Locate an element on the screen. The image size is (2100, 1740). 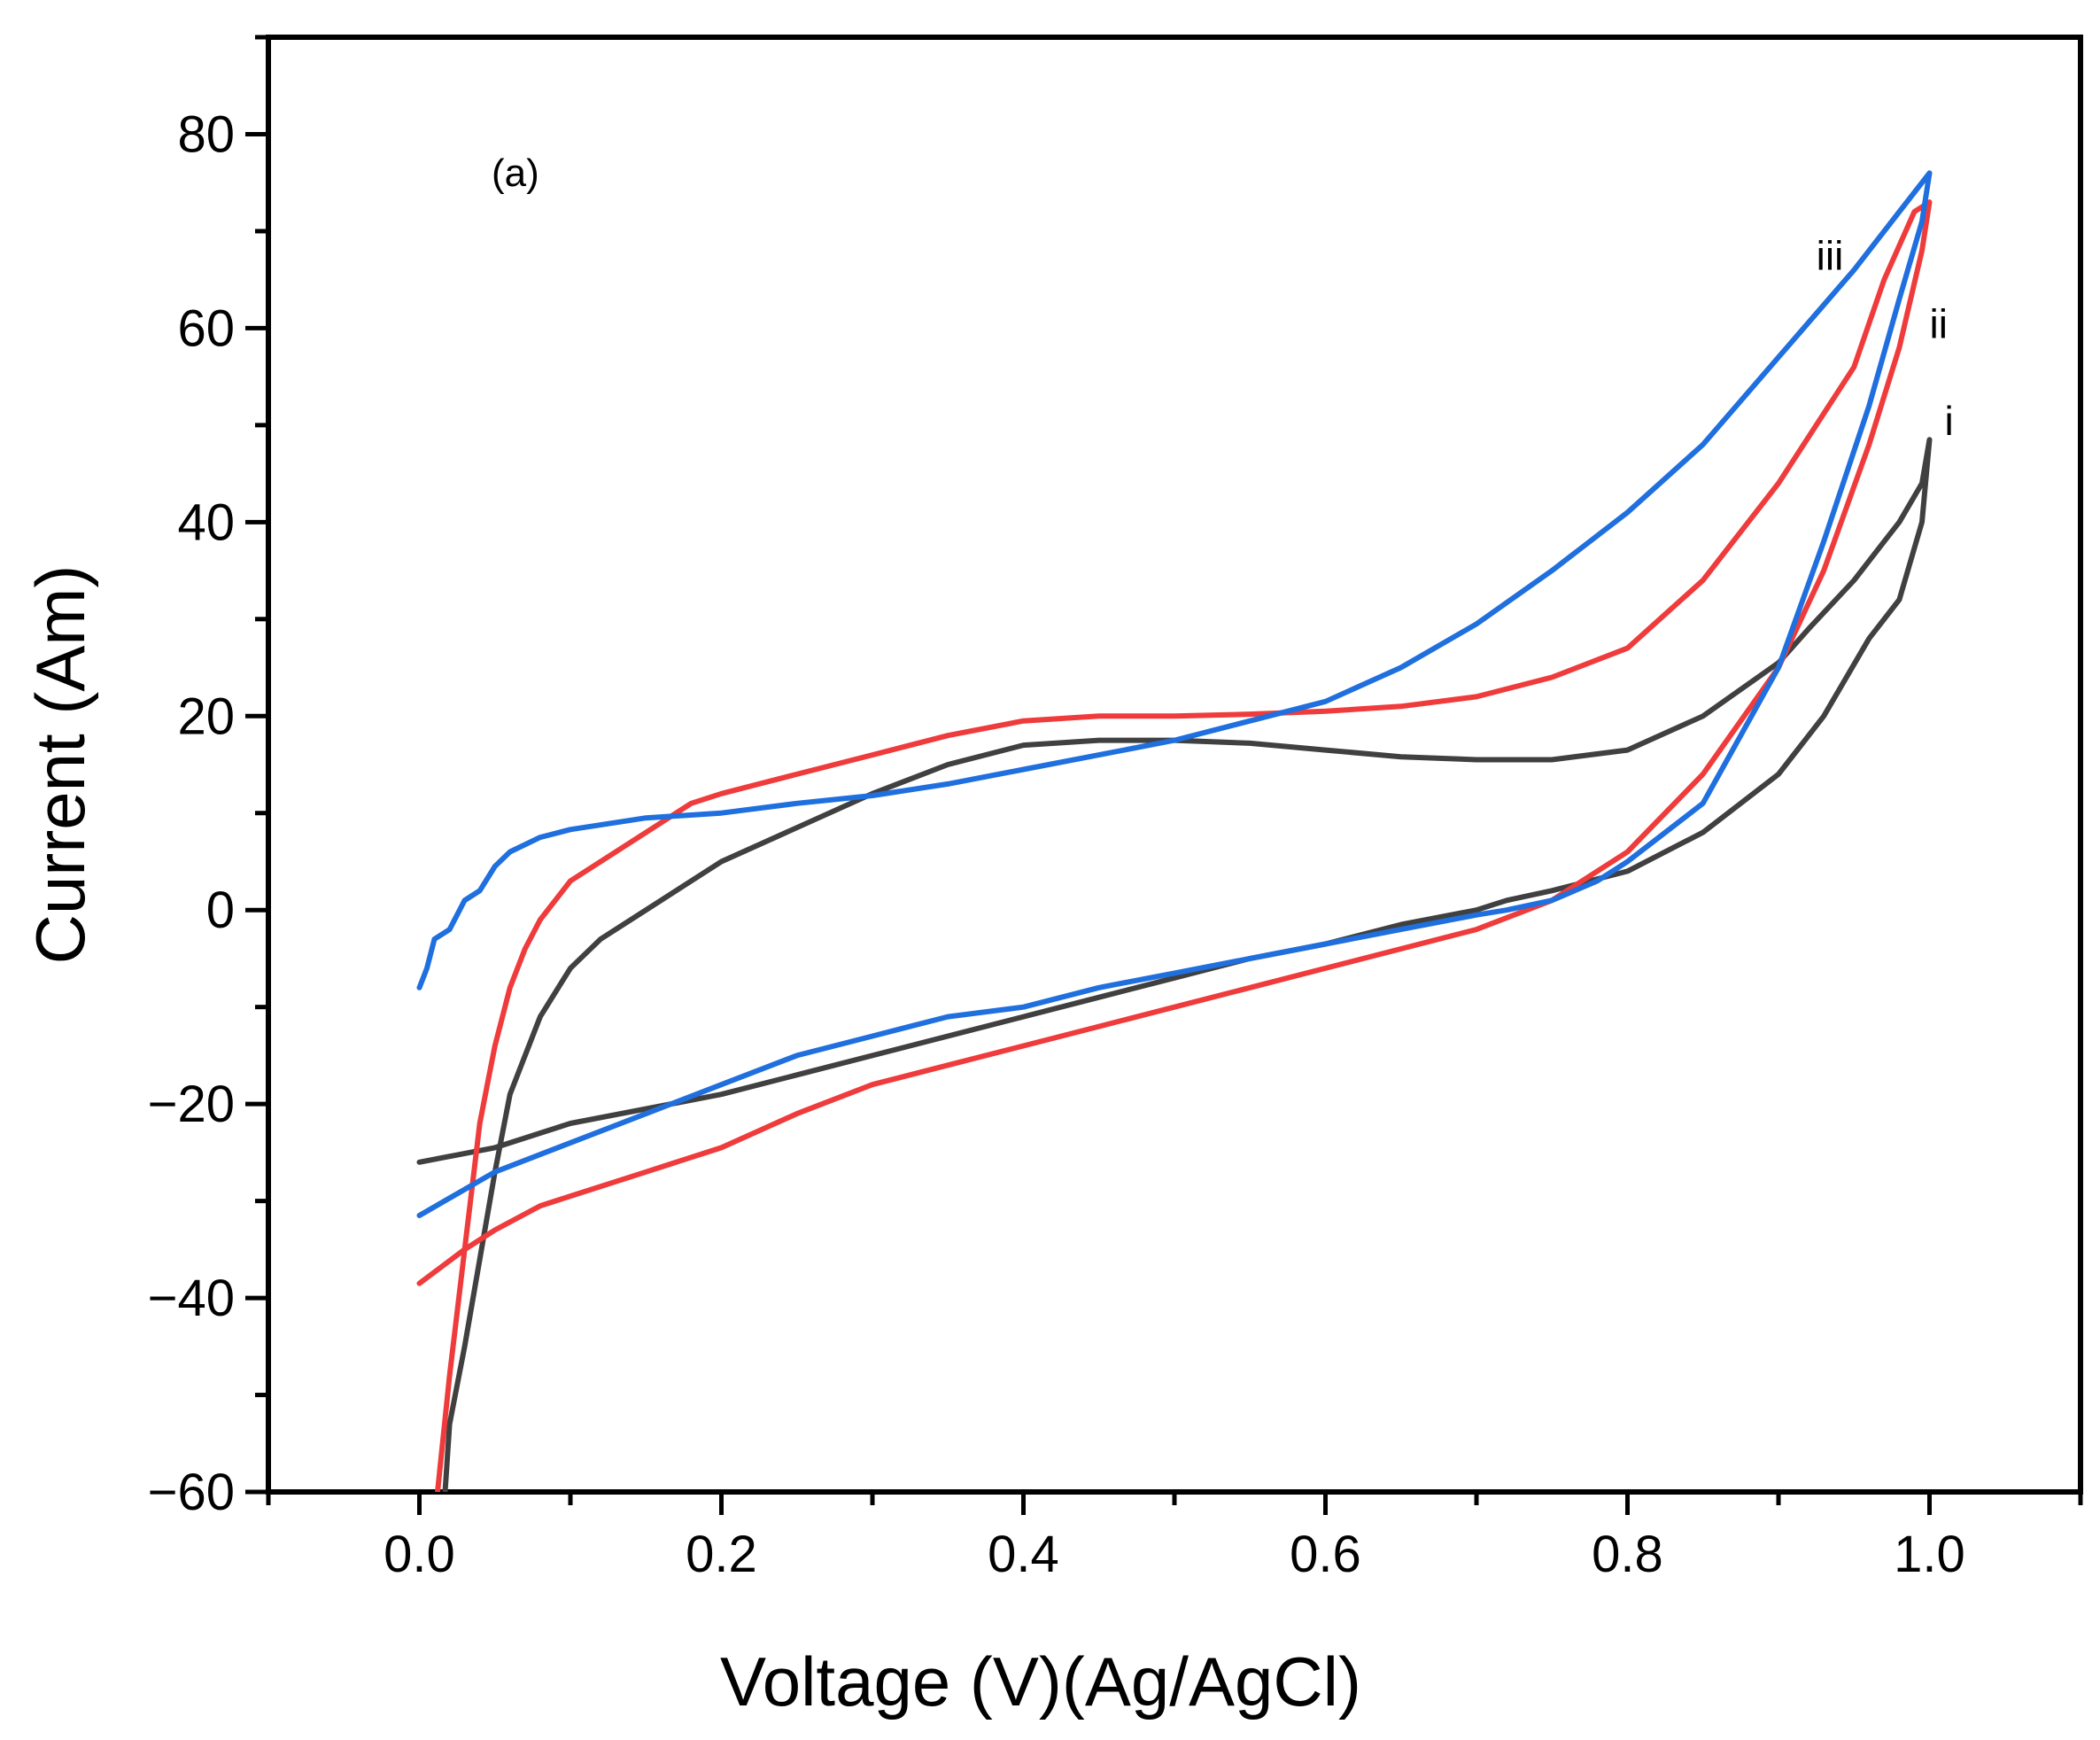
x-tick-label: 0.4 is located at coordinates (1024, 1554).